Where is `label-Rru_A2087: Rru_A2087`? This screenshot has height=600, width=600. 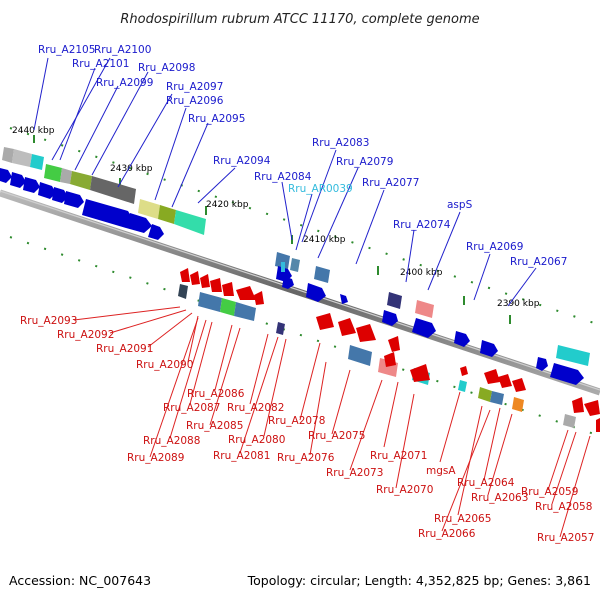 label-Rru_A2087: Rru_A2087 is located at coordinates (191, 408).